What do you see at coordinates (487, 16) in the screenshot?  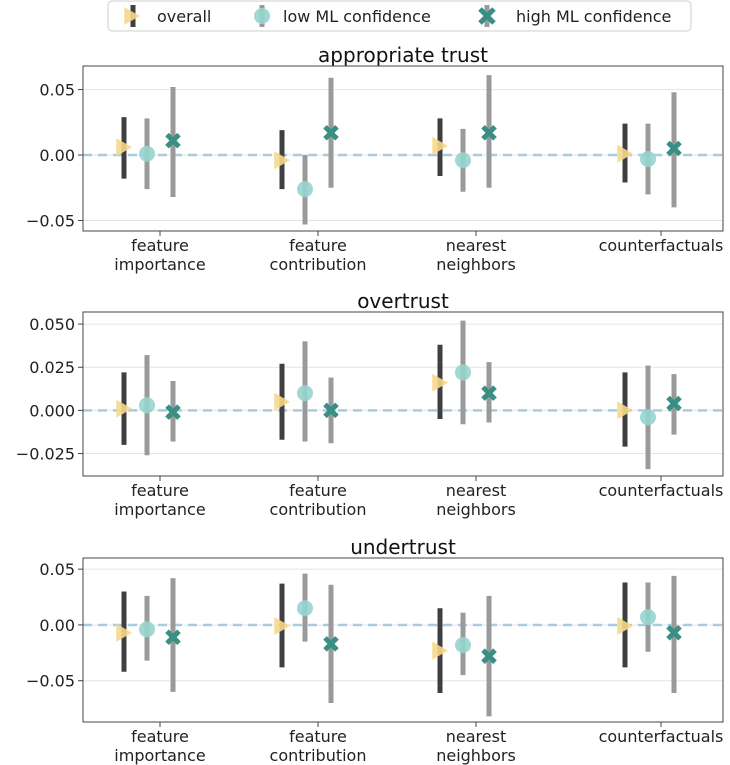 I see `legend-x-marker` at bounding box center [487, 16].